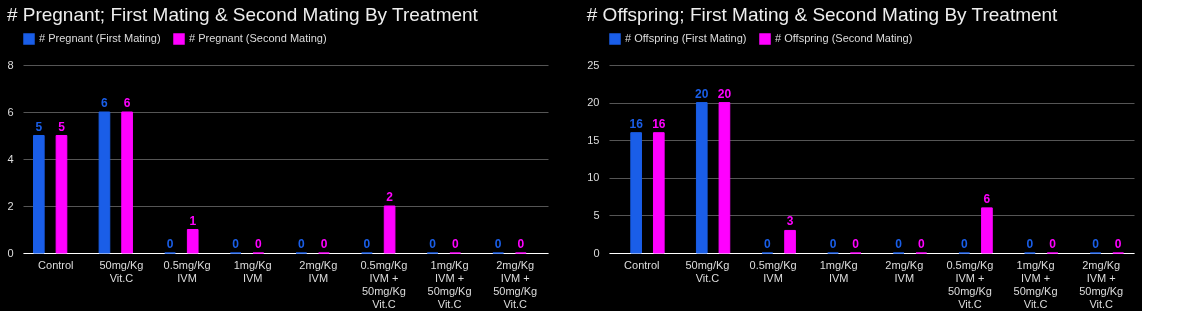  I want to click on y-tick-label: 25, so click(593, 64).